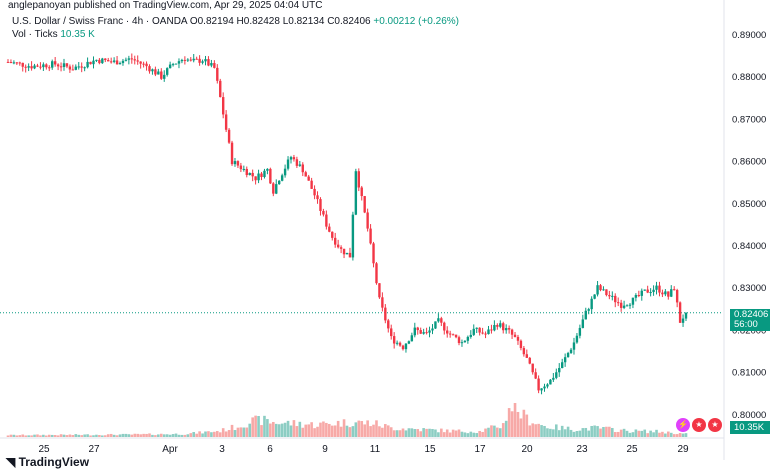 The width and height of the screenshot is (780, 470). What do you see at coordinates (749, 119) in the screenshot?
I see `price-axis-label: 0.87000` at bounding box center [749, 119].